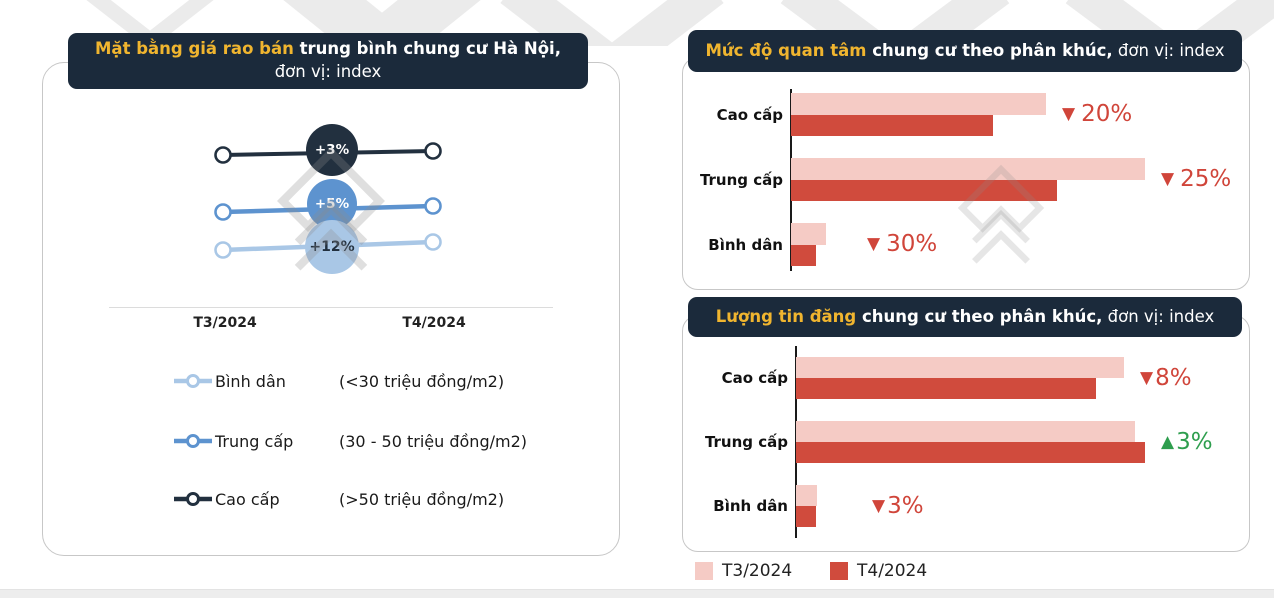  Describe the element at coordinates (637, 593) in the screenshot. I see `bottom-strip` at that location.